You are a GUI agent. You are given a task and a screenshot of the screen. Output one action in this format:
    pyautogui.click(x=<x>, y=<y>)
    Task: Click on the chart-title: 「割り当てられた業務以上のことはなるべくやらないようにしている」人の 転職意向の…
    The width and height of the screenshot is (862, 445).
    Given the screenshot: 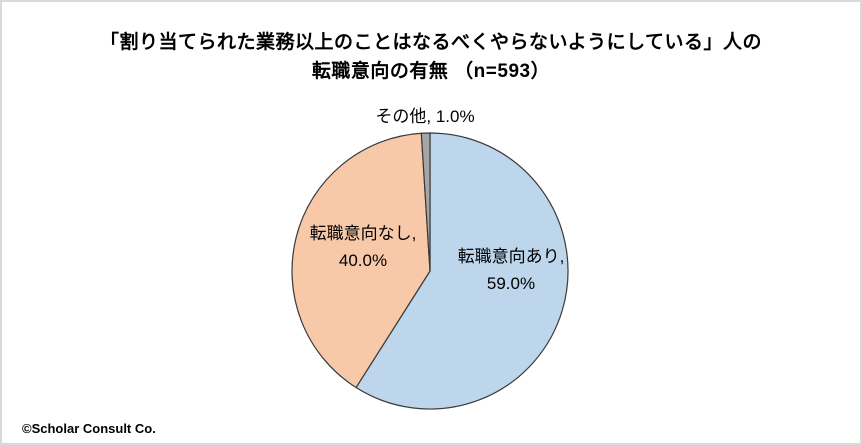 What is the action you would take?
    pyautogui.click(x=431, y=57)
    